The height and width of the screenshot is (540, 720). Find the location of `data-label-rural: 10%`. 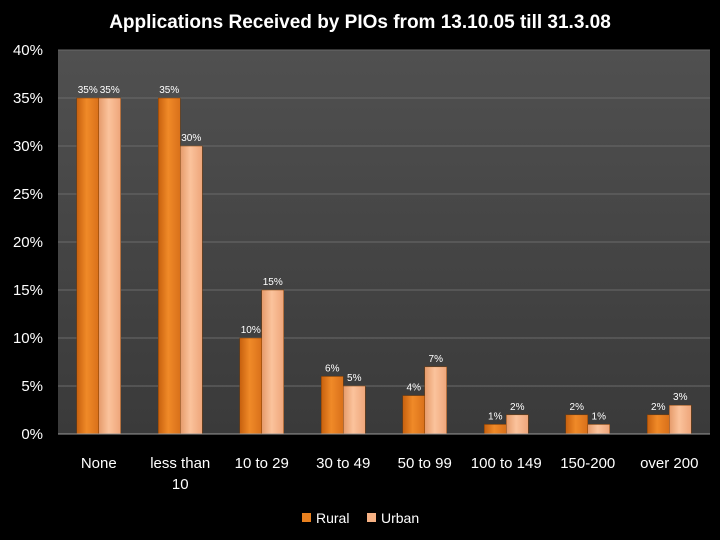

data-label-rural: 10% is located at coordinates (251, 330).